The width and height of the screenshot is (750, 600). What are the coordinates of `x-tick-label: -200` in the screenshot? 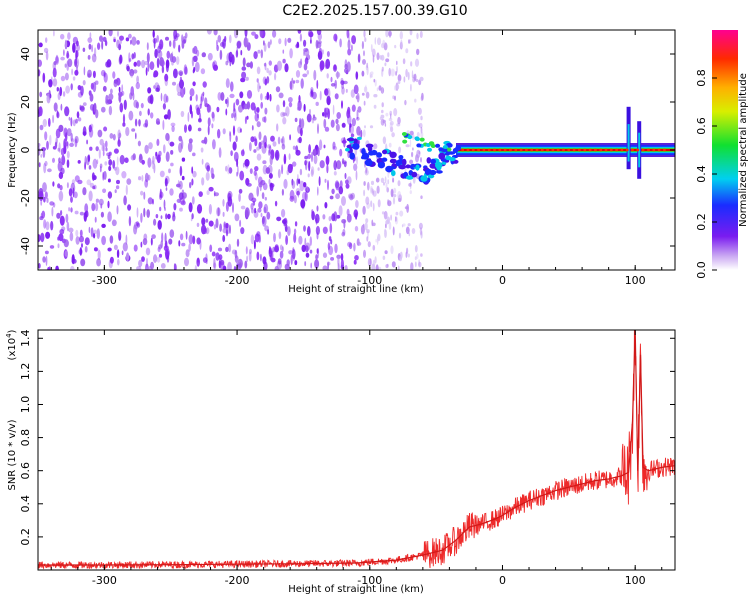 It's located at (237, 280).